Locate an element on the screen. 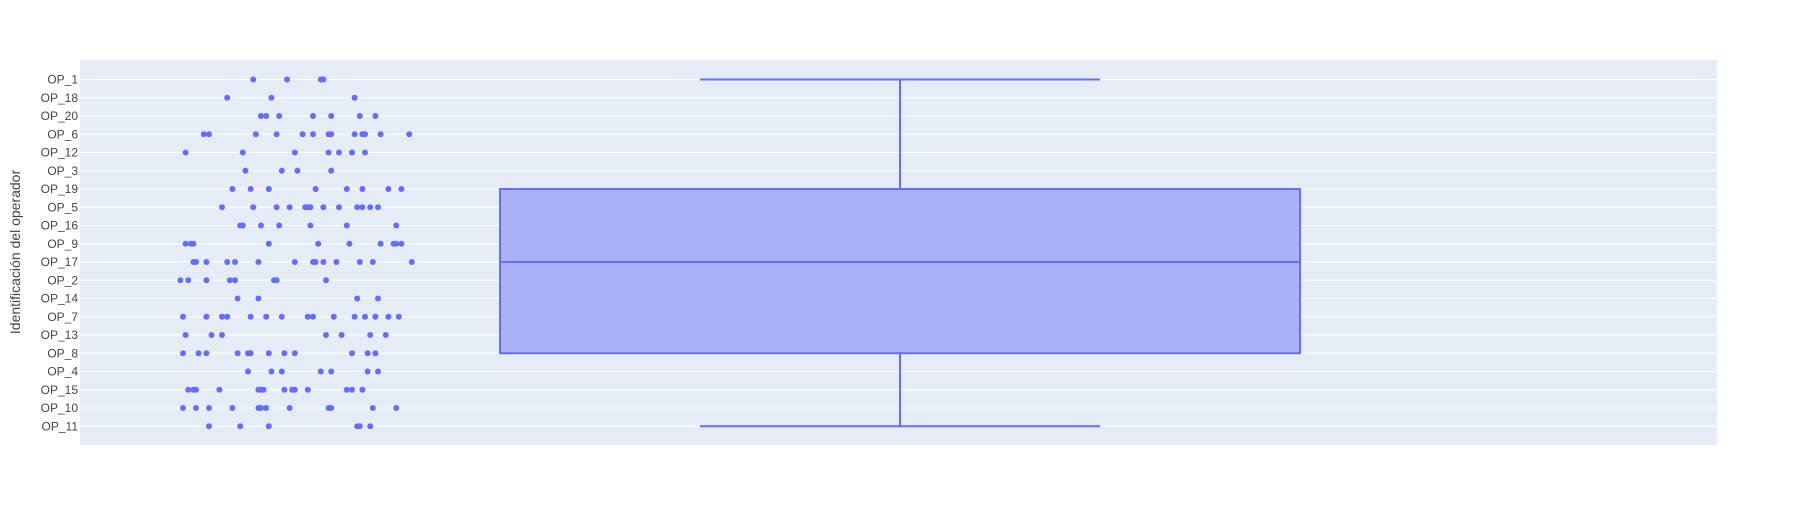  y-tick-label: OP_1 is located at coordinates (62, 80).